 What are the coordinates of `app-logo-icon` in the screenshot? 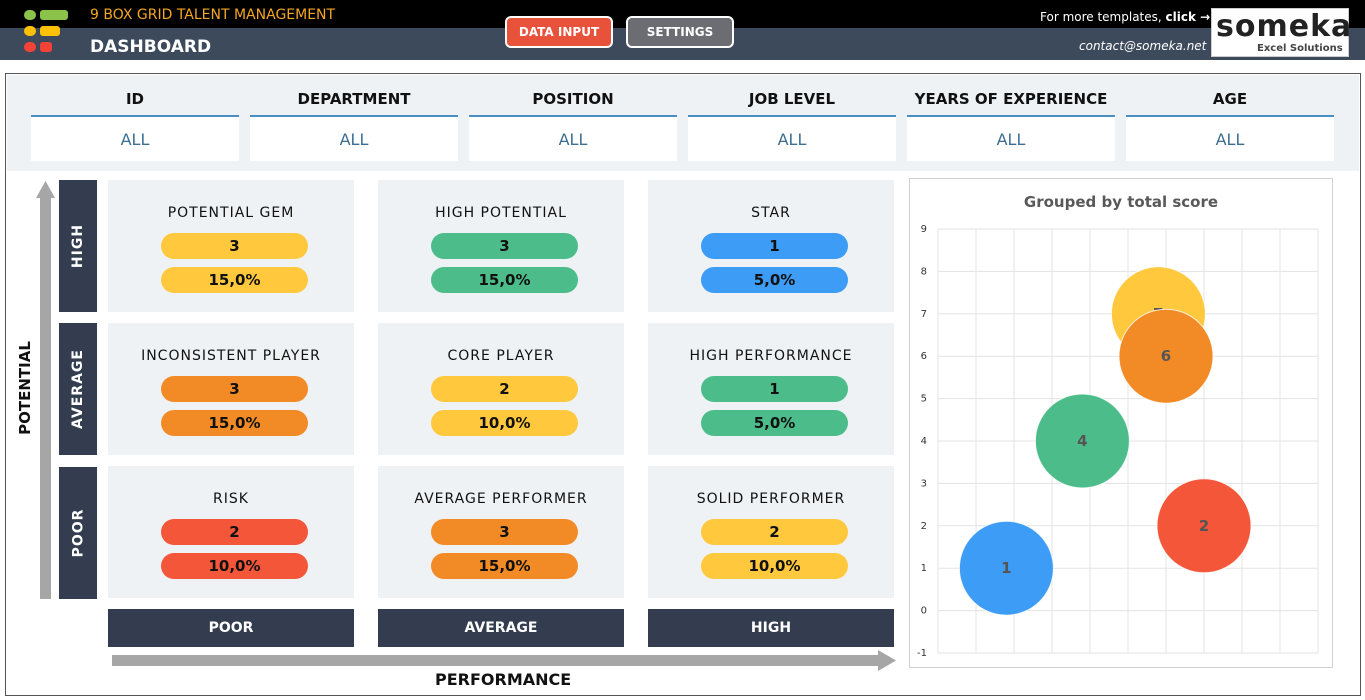 It's located at (47, 32).